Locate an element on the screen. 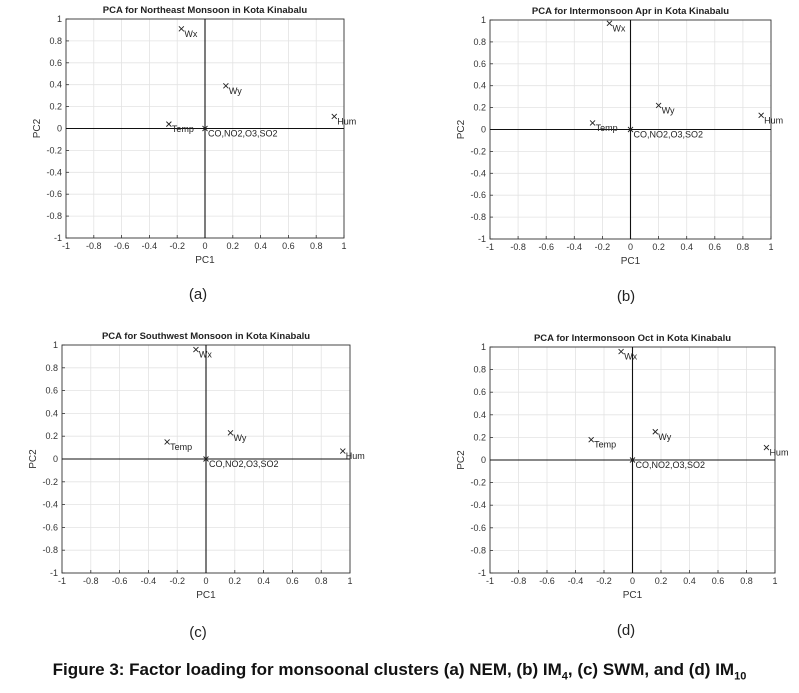 This screenshot has height=693, width=799. x-tick-label: 0 is located at coordinates (632, 581).